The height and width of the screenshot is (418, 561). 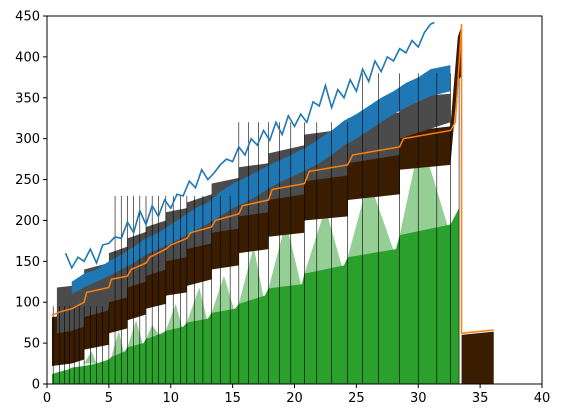 What do you see at coordinates (36, 385) in the screenshot?
I see `y-tick-label-0: 0` at bounding box center [36, 385].